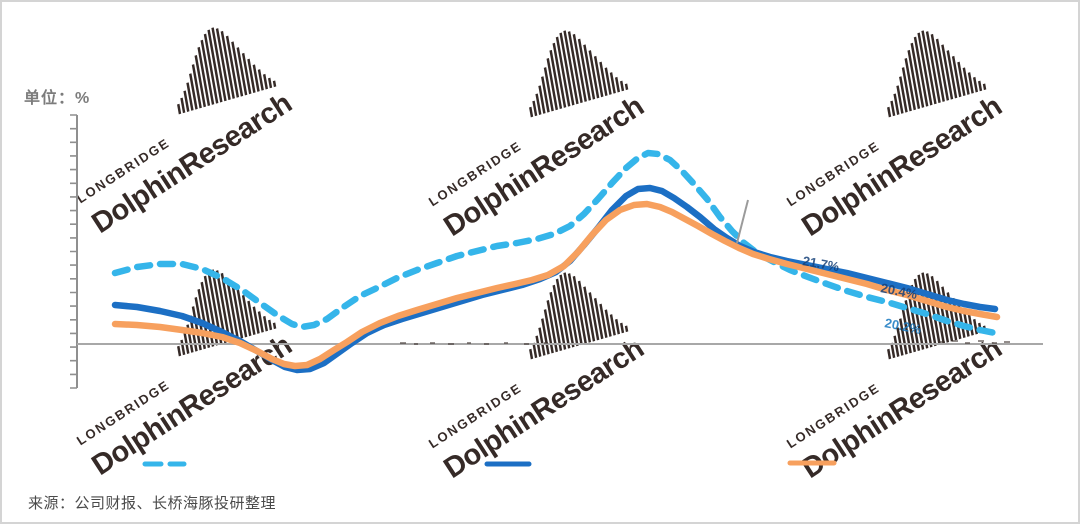 The image size is (1080, 524). What do you see at coordinates (898, 291) in the screenshot?
I see `data-label: 20.4%` at bounding box center [898, 291].